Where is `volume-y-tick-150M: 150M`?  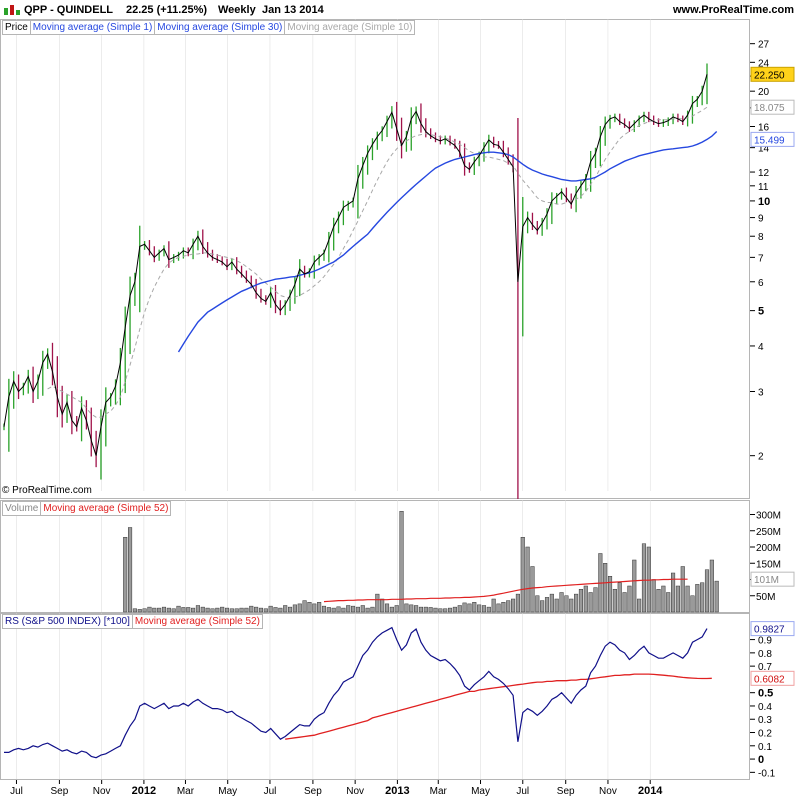
volume-y-tick-150M: 150M is located at coordinates (768, 564).